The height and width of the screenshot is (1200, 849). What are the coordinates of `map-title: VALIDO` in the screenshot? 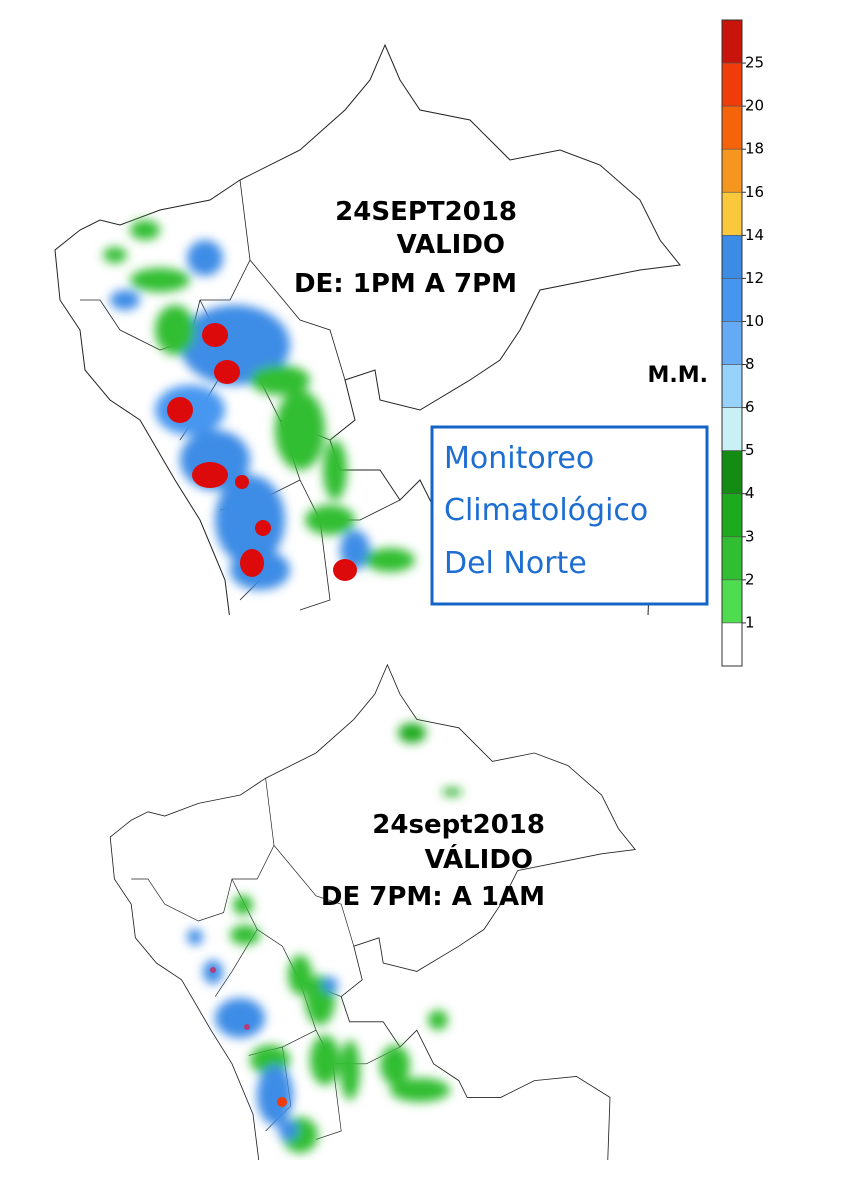 It's located at (451, 245).